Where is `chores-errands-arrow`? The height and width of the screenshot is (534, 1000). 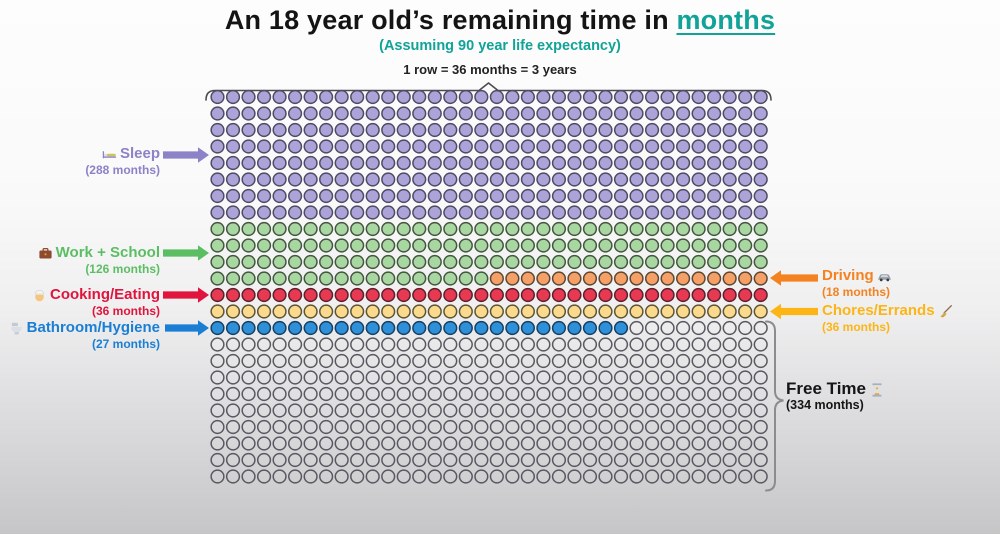
chores-errands-arrow is located at coordinates (794, 311).